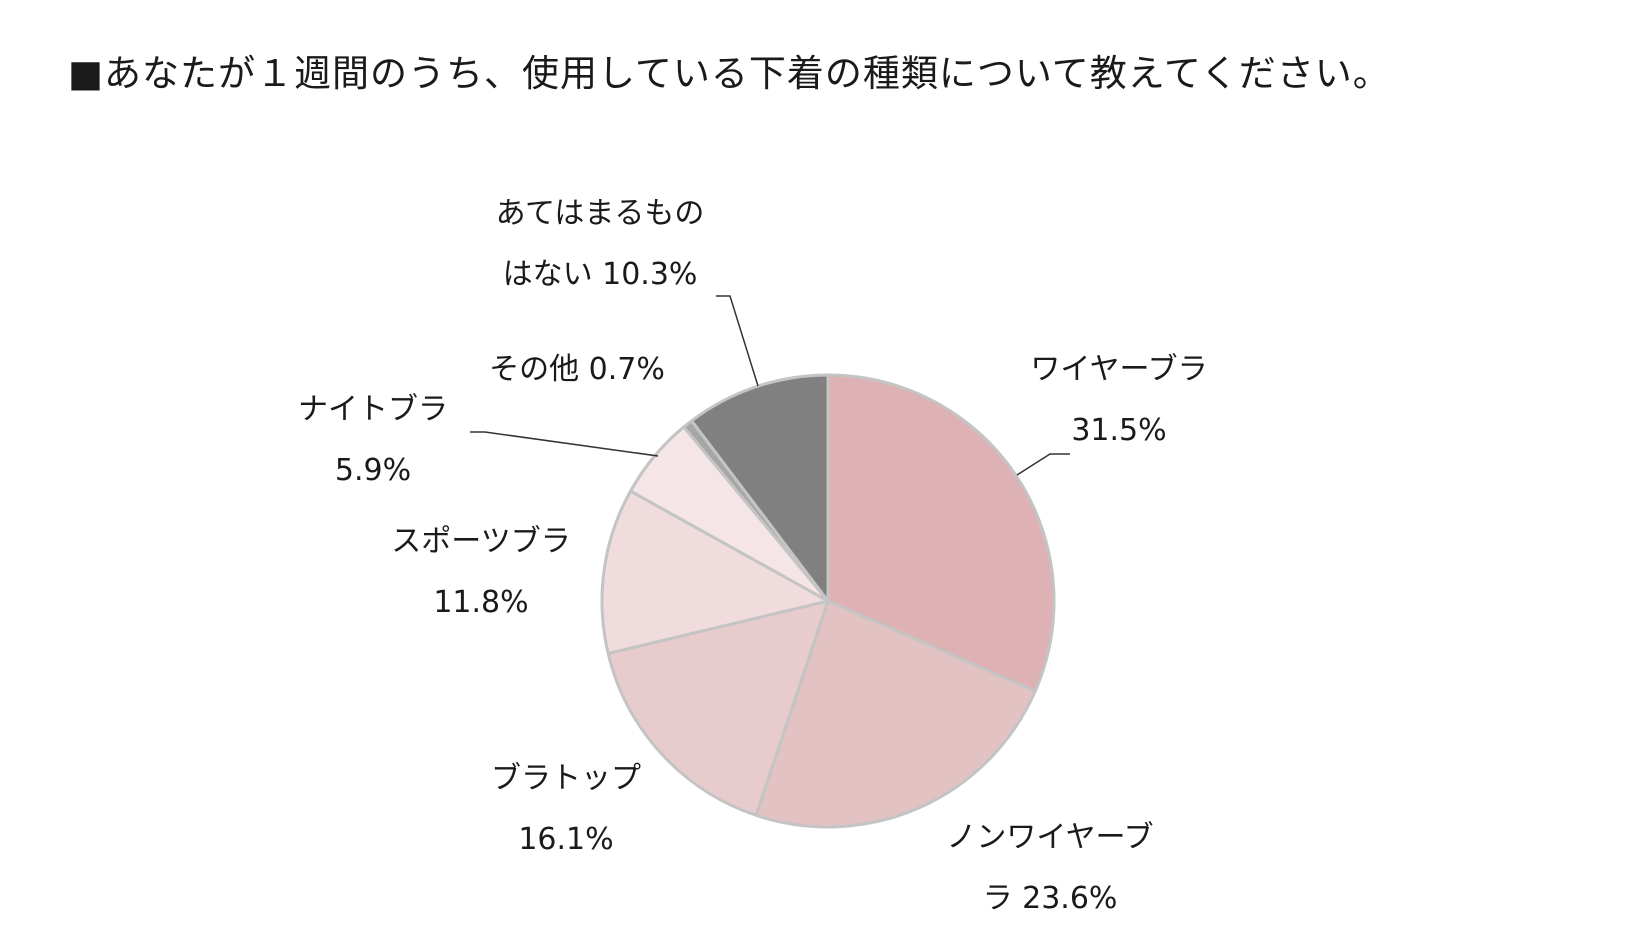 This screenshot has height=928, width=1634. What do you see at coordinates (600, 213) in the screenshot?
I see `slice-label-line: あてはまるもの` at bounding box center [600, 213].